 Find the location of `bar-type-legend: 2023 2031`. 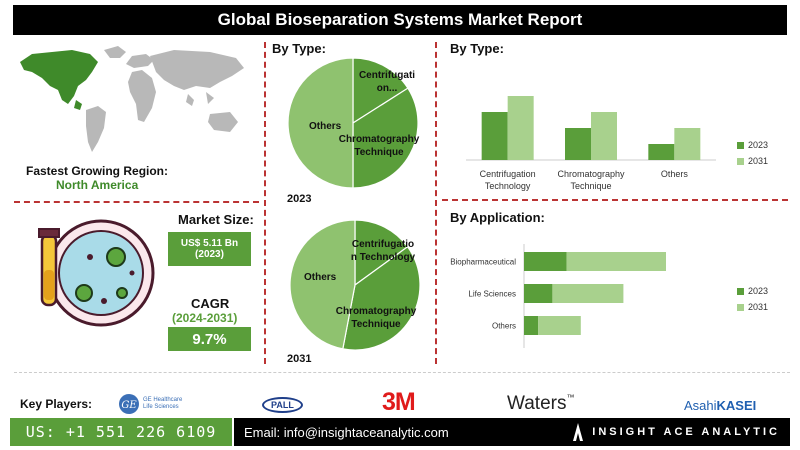

bar-type-legend: 2023 2031 is located at coordinates (752, 153).